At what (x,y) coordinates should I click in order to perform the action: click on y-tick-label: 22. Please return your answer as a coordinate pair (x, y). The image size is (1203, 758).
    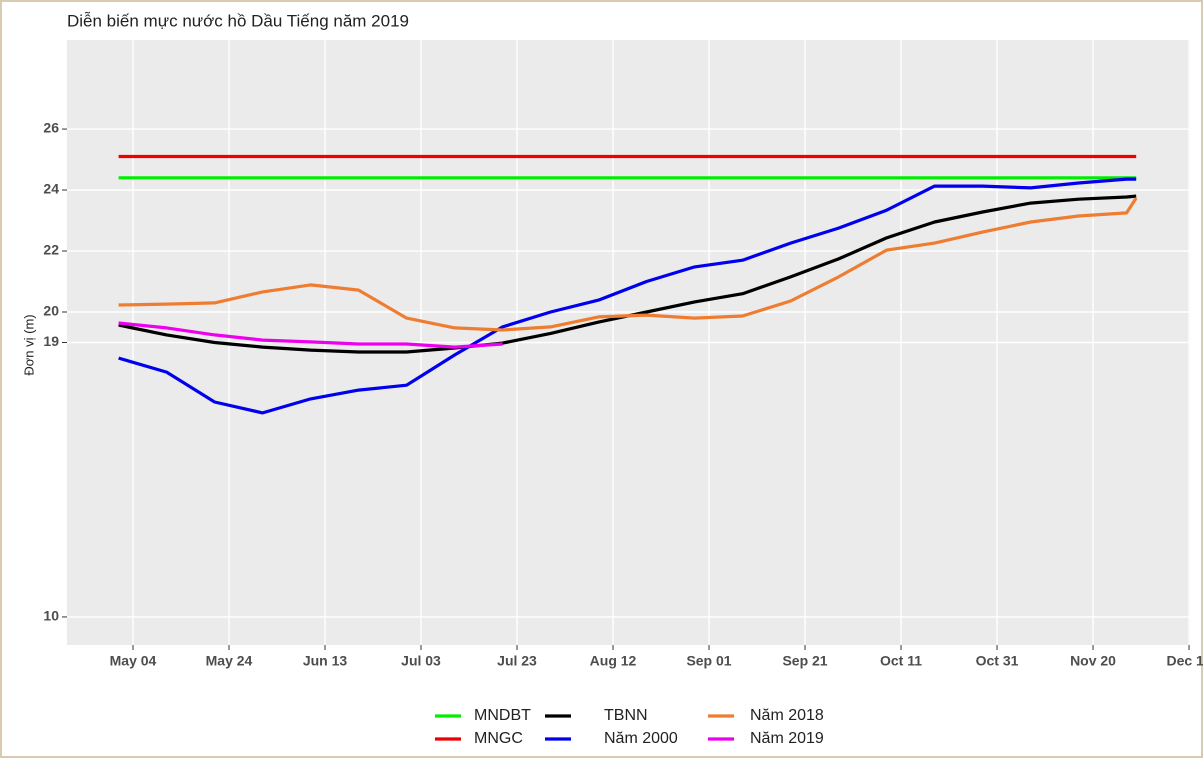
    Looking at the image, I should click on (51, 250).